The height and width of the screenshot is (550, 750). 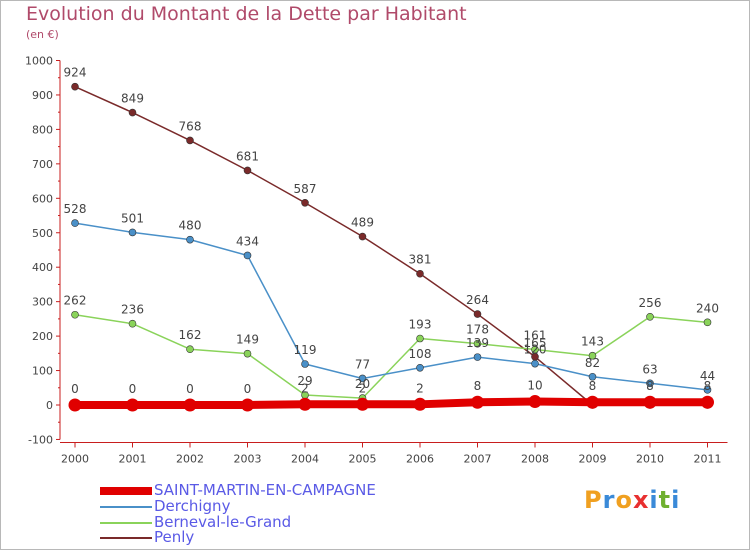 What do you see at coordinates (363, 458) in the screenshot?
I see `x-tick-label: 2005` at bounding box center [363, 458].